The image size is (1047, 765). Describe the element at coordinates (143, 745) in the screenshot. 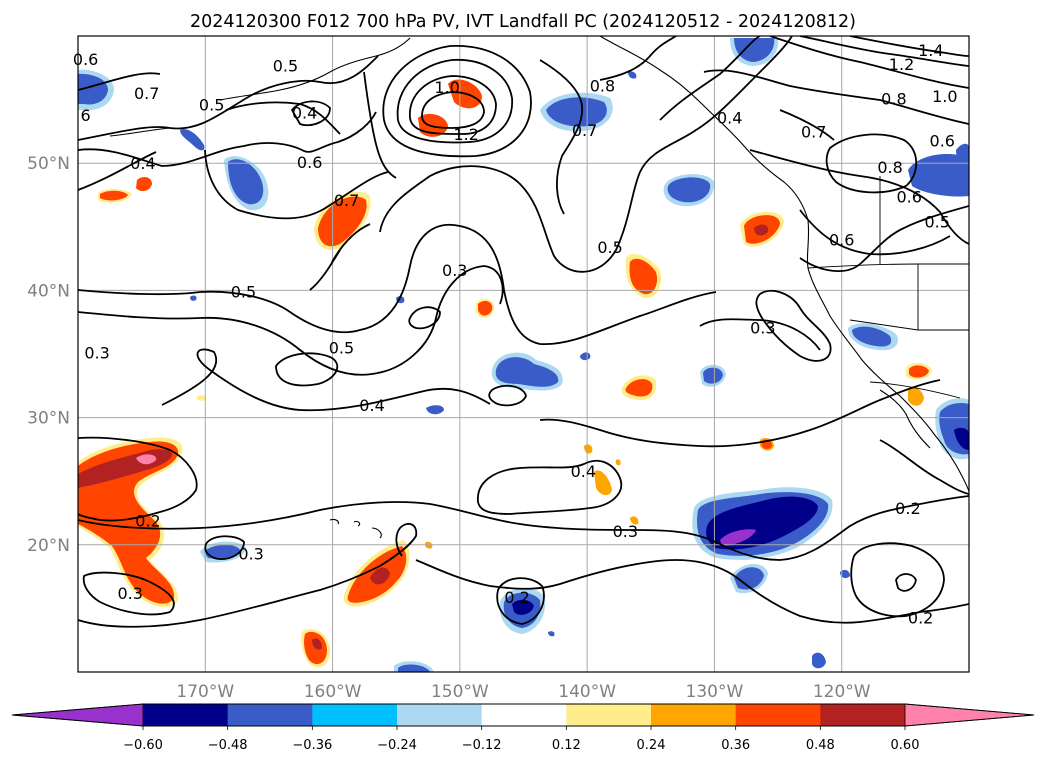

I see `colorbar-tick-label: −0.60` at that location.